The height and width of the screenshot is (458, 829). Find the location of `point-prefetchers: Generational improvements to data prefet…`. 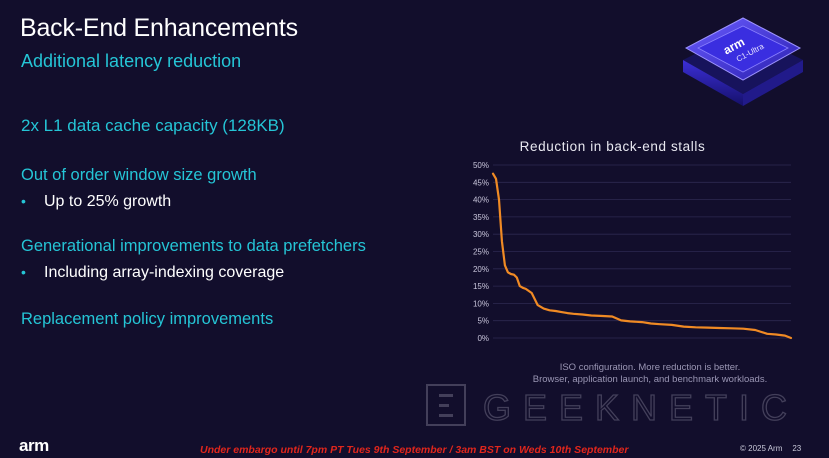

point-prefetchers: Generational improvements to data prefet… is located at coordinates (193, 259).